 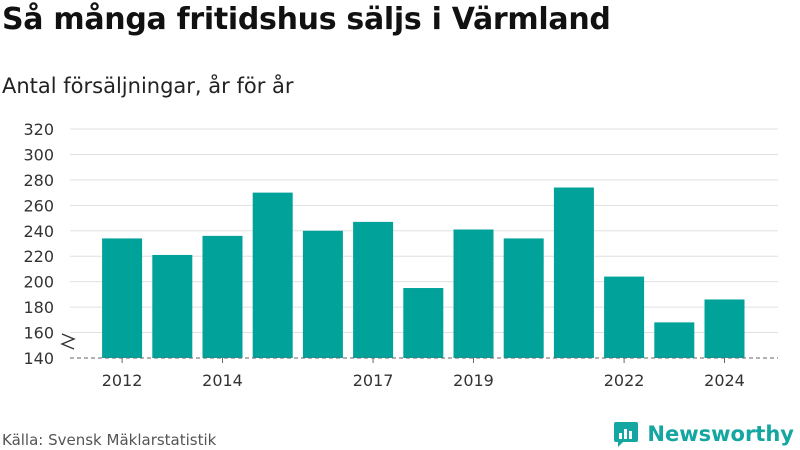 I want to click on y-tick-label: 240, so click(x=38, y=231).